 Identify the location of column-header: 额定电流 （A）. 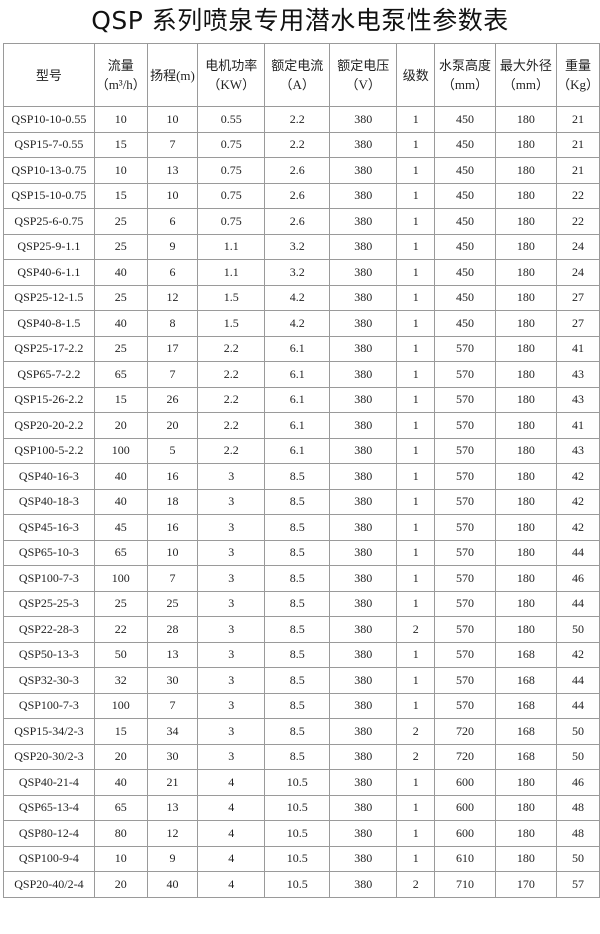
(297, 75).